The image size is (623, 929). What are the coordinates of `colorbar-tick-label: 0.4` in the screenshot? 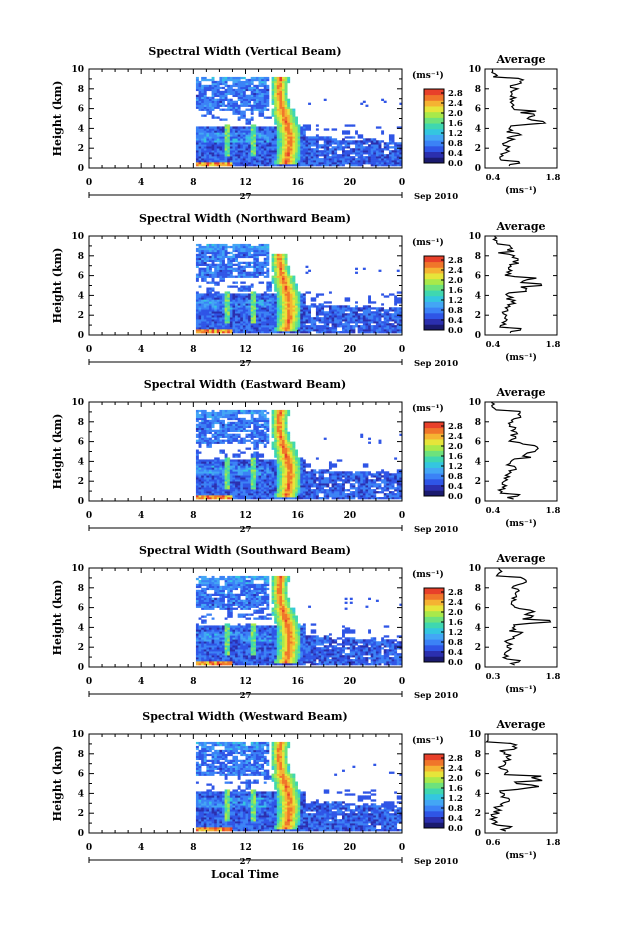 It's located at (455, 321).